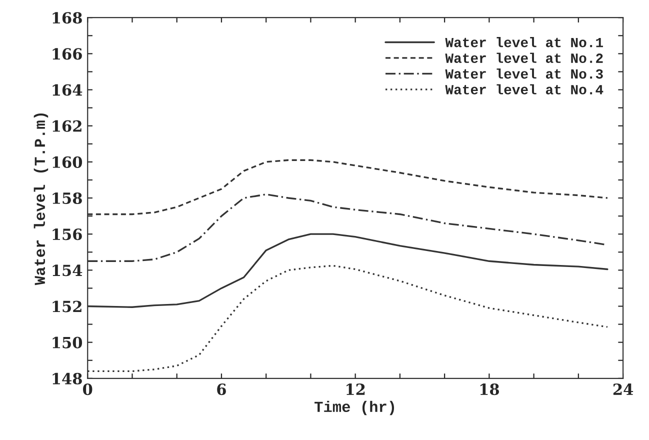 This screenshot has width=649, height=440. What do you see at coordinates (67, 342) in the screenshot?
I see `y-tick-label: 150` at bounding box center [67, 342].